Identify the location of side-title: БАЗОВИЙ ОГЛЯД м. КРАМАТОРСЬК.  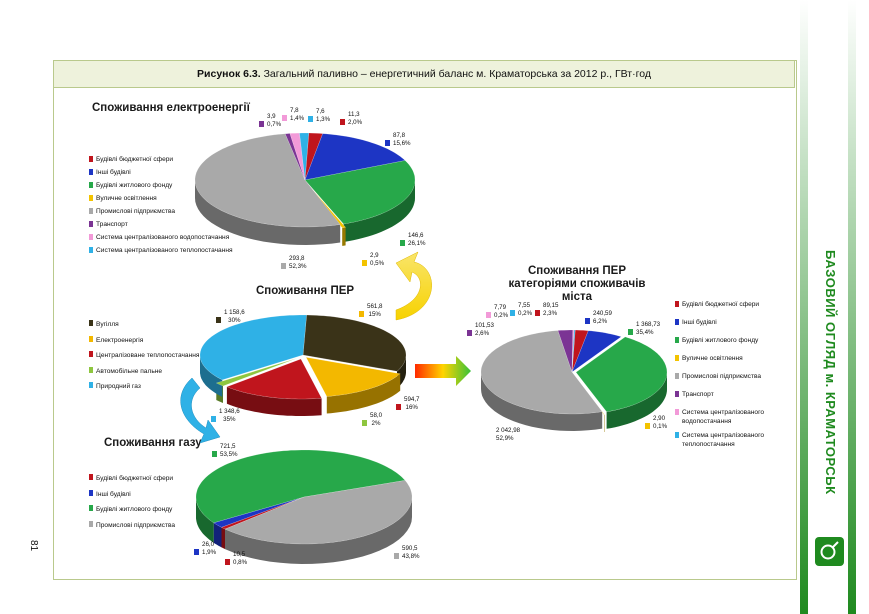
(830, 372).